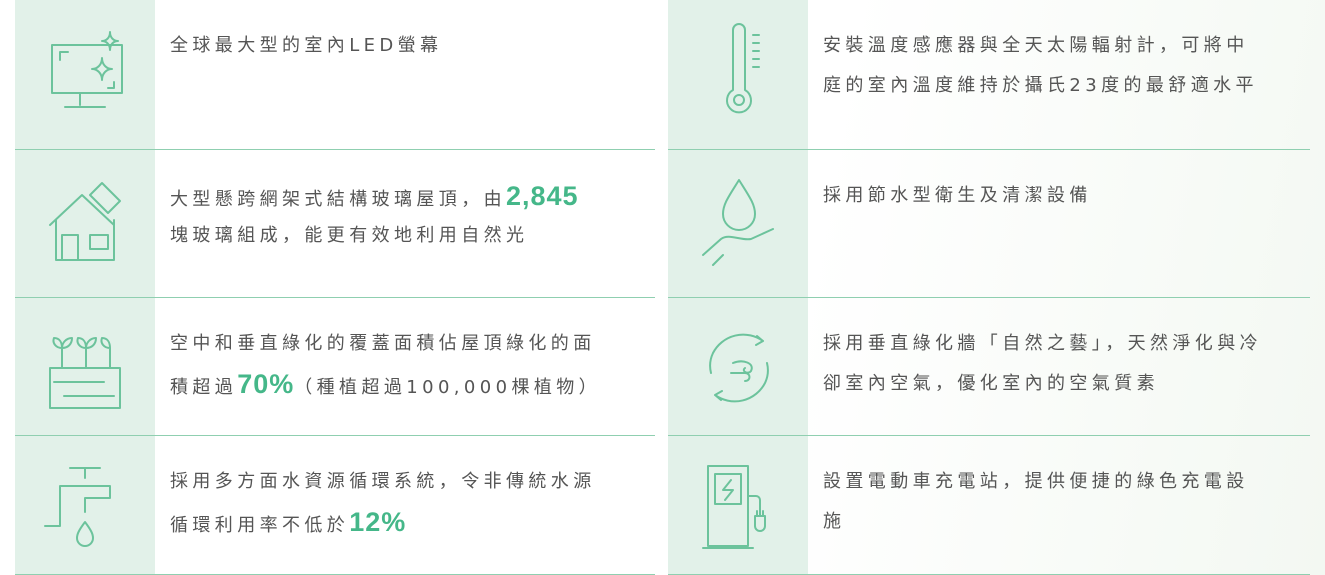 Image resolution: width=1325 pixels, height=575 pixels. I want to click on feature-row: 大型懸跨網架式結構玻璃屋頂，由2,845 塊玻璃組成，能更有效地利用自然光, so click(335, 224).